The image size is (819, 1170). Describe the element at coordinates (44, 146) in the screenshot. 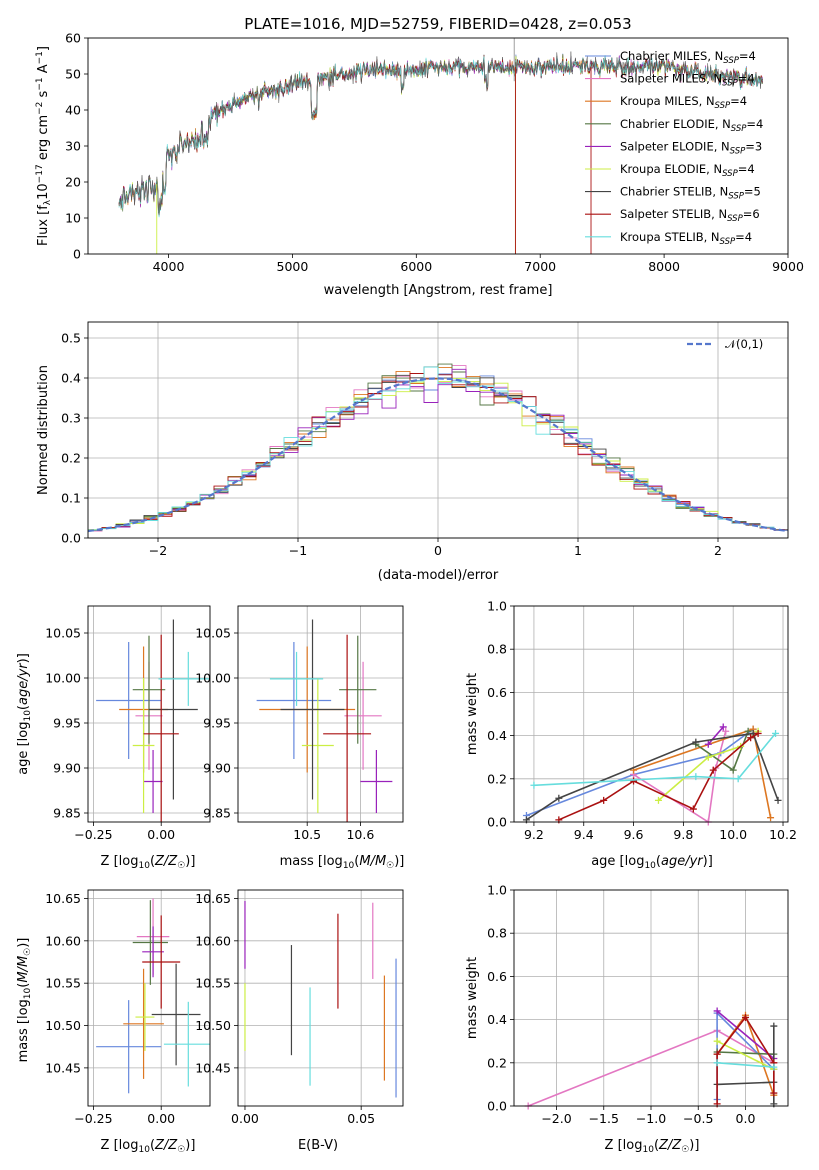

I see `spectrum-ylabel: Flux [fλ10−17 erg cm−2 s−1 A−1]` at that location.